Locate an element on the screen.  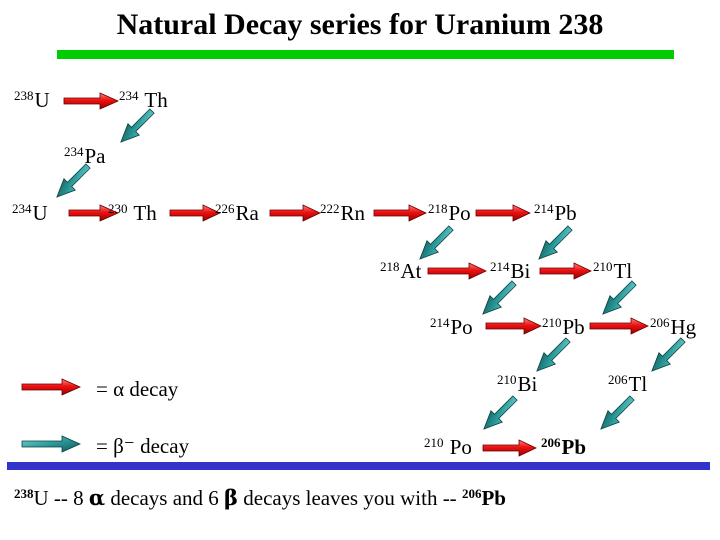
summary-middle-text: decays and 6 is located at coordinates (165, 498).